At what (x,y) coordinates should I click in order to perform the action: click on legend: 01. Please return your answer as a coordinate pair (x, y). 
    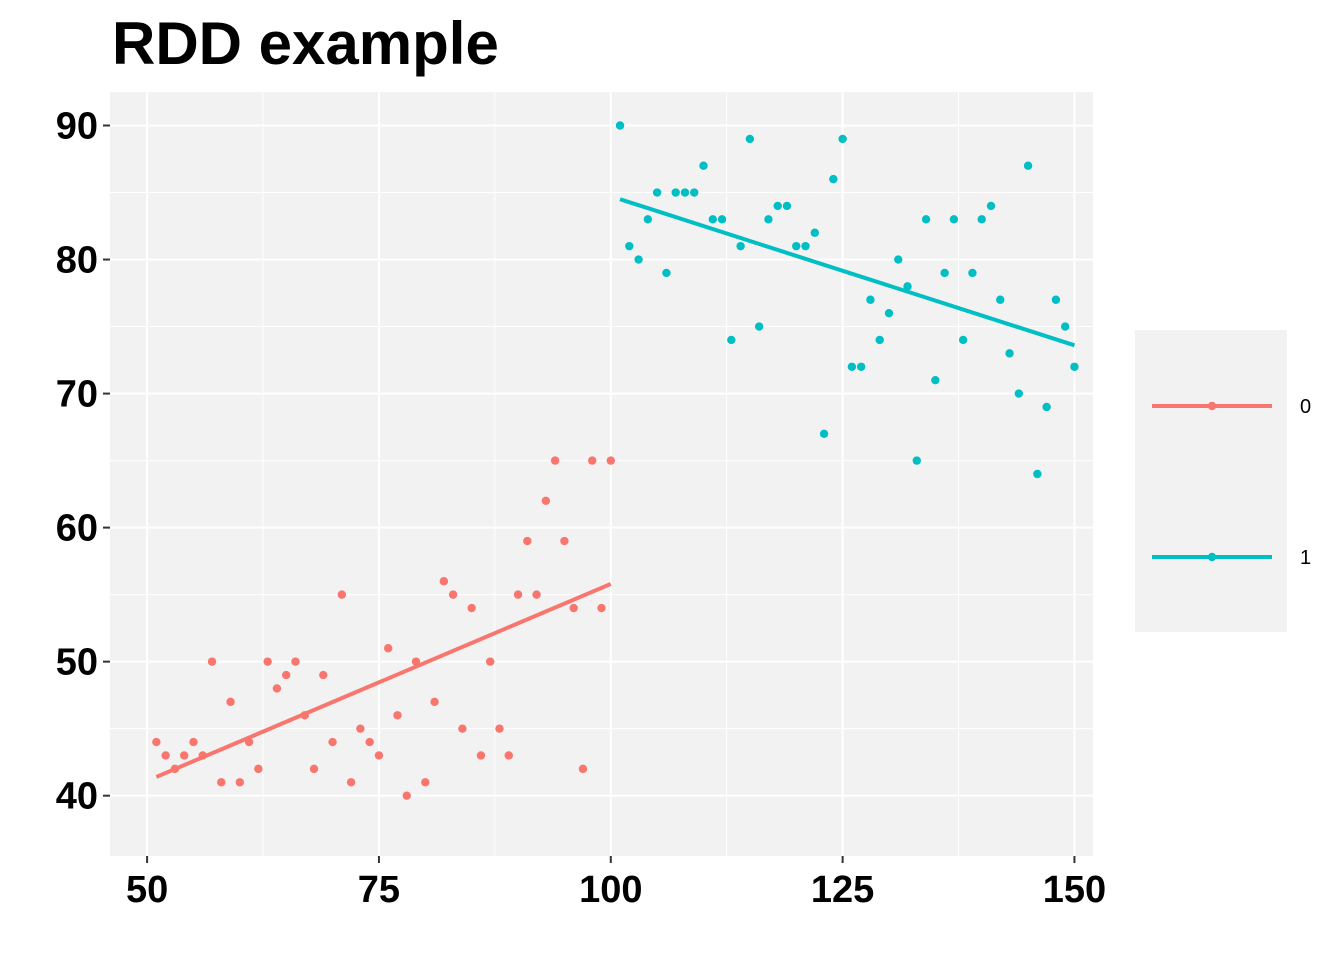
    Looking at the image, I should click on (1231, 482).